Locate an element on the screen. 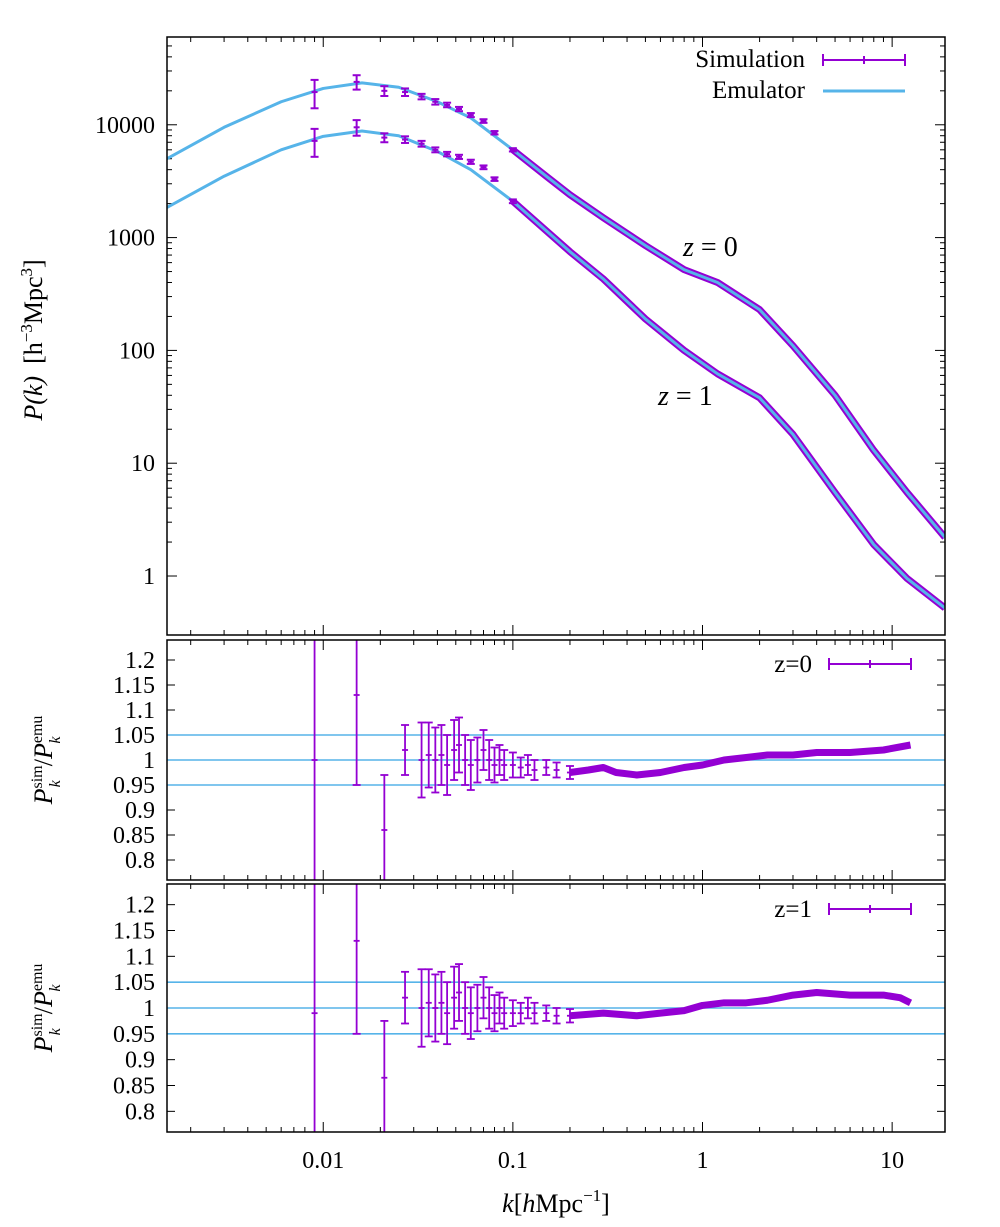 This screenshot has width=1000, height=1227. legend-simulation-swatch is located at coordinates (864, 60).